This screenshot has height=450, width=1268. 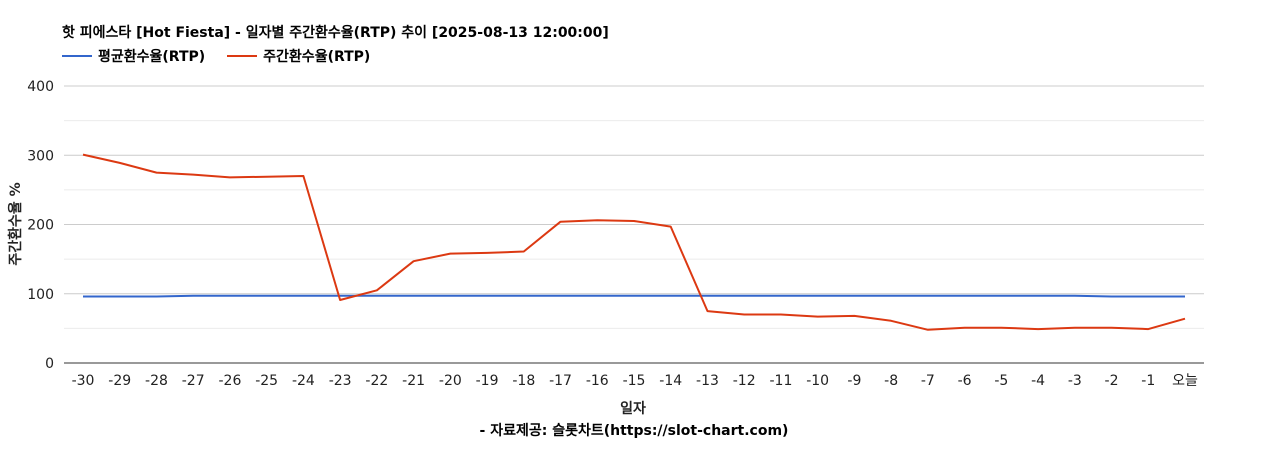 What do you see at coordinates (1001, 381) in the screenshot?
I see `x-tick-label: -5` at bounding box center [1001, 381].